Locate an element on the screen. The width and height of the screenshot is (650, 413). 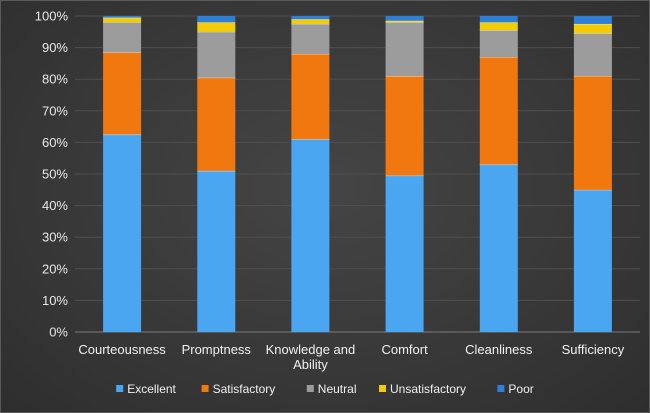
bar-courteousness-unsatisfactory is located at coordinates (122, 20).